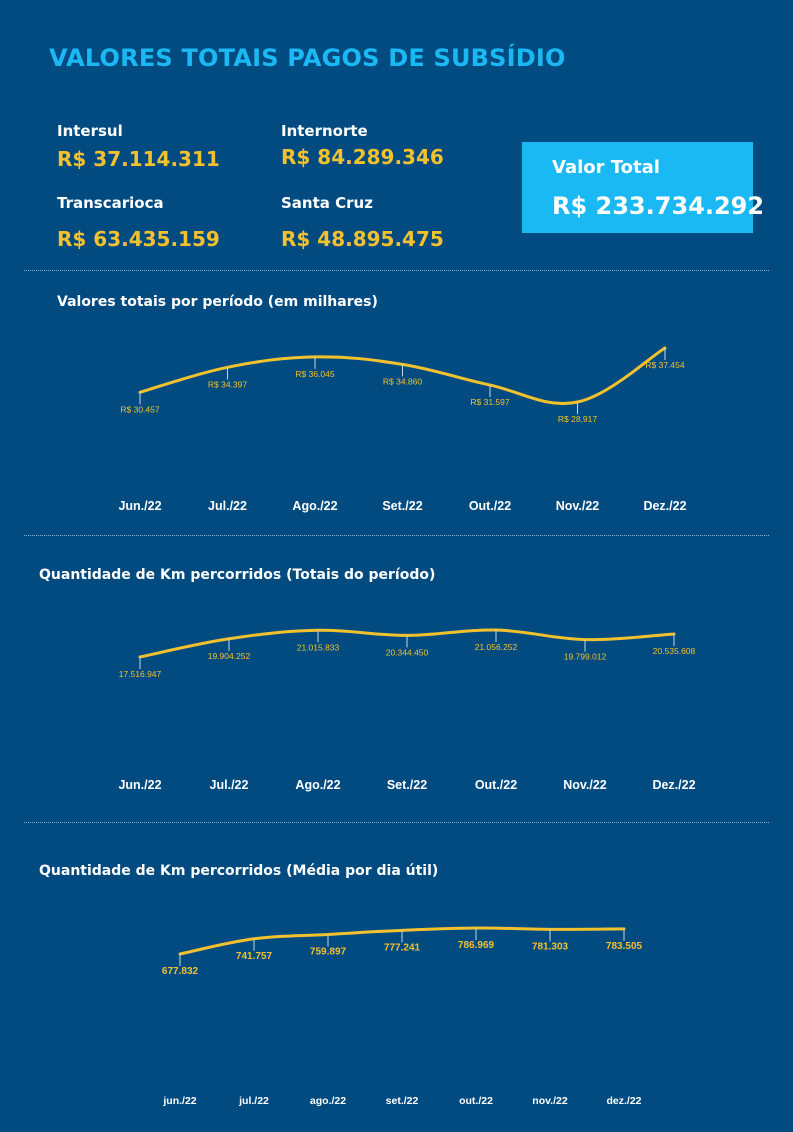  I want to click on operator-value-intersul: R$ 37.114.311, so click(138, 159).